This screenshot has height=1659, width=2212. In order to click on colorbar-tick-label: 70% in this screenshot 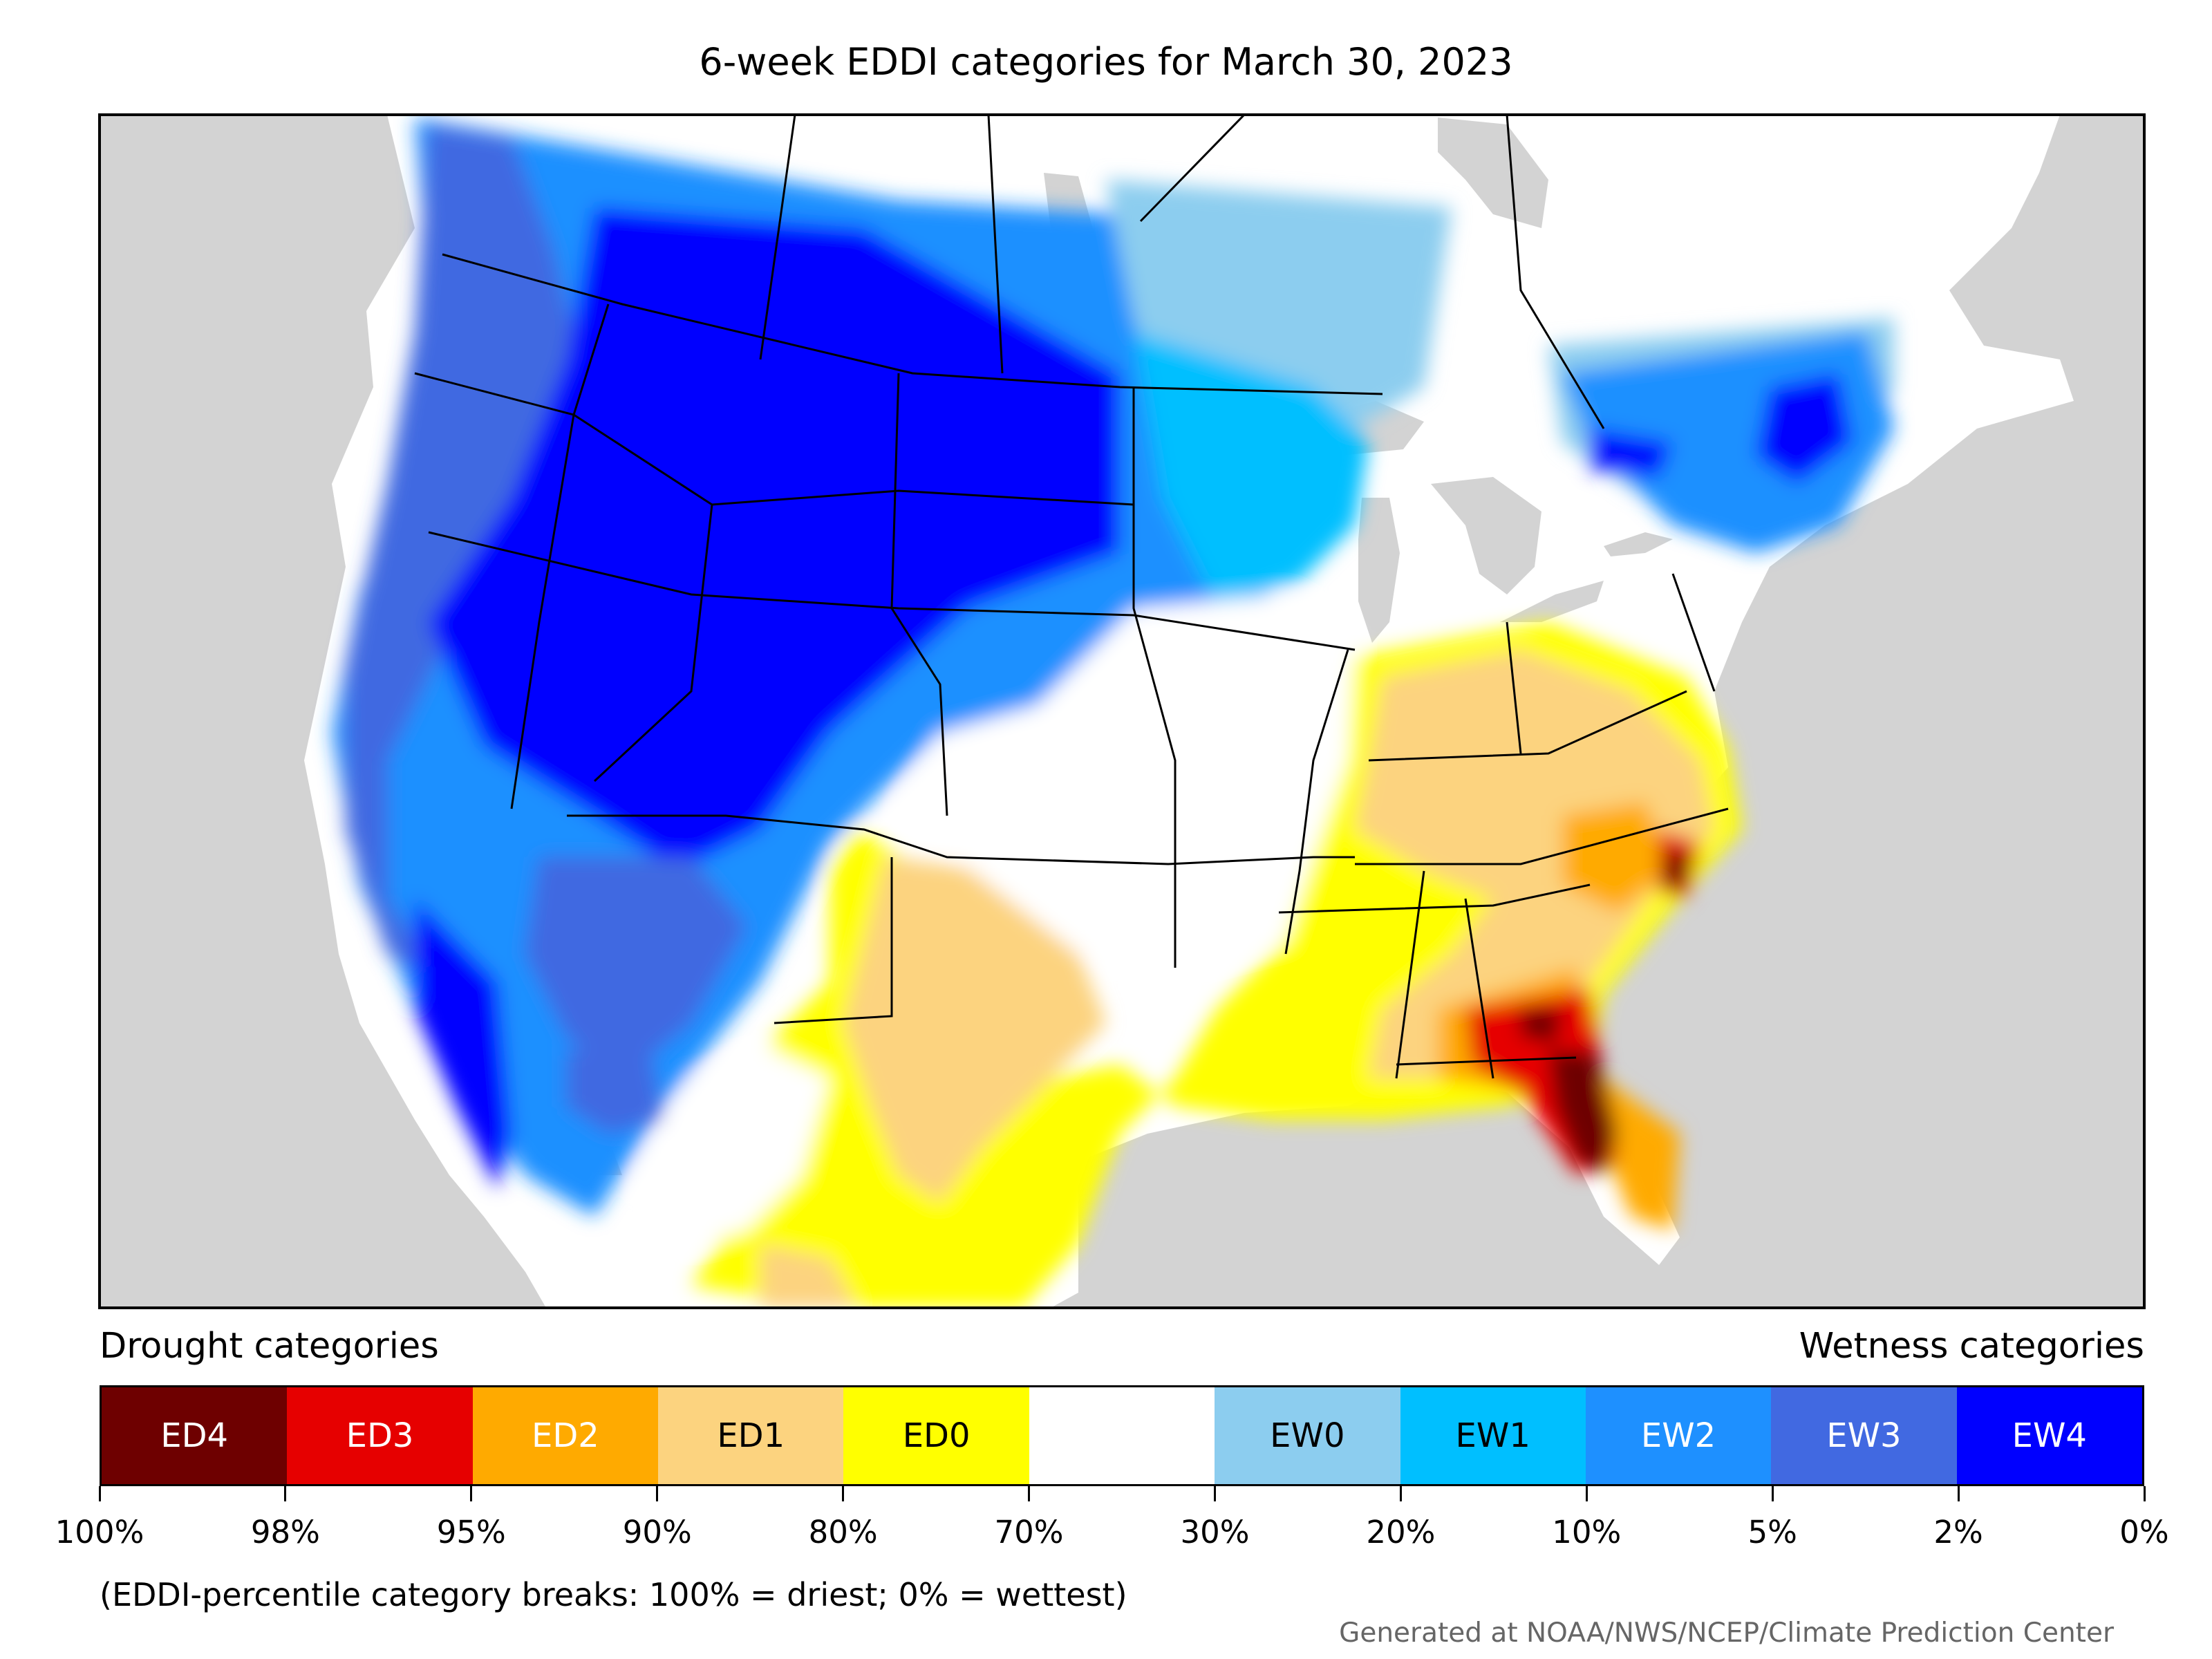, I will do `click(1029, 1532)`.